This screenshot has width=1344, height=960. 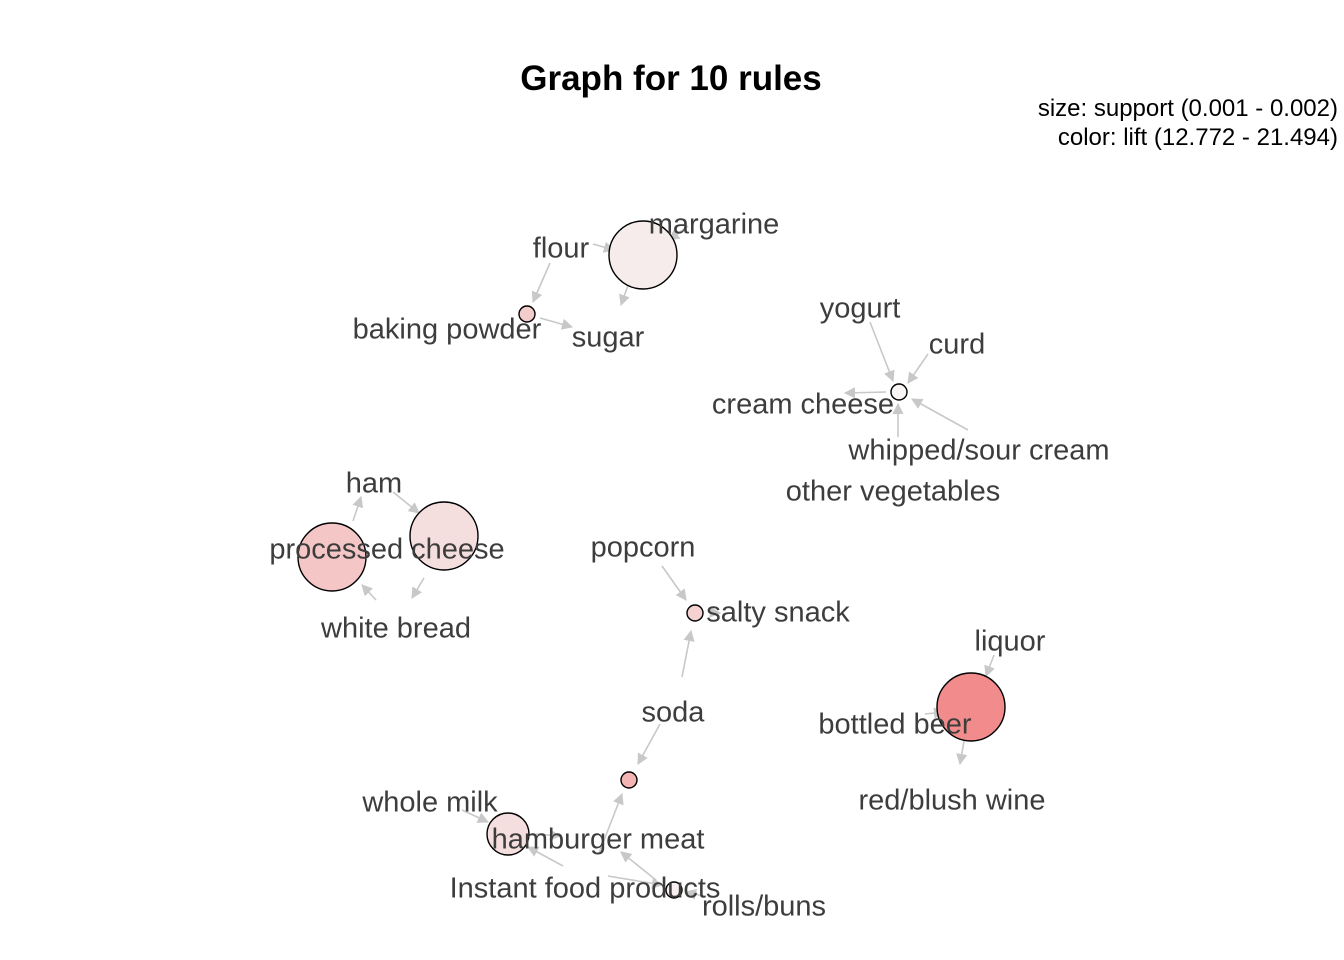 What do you see at coordinates (629, 780) in the screenshot?
I see `rule-node-r8` at bounding box center [629, 780].